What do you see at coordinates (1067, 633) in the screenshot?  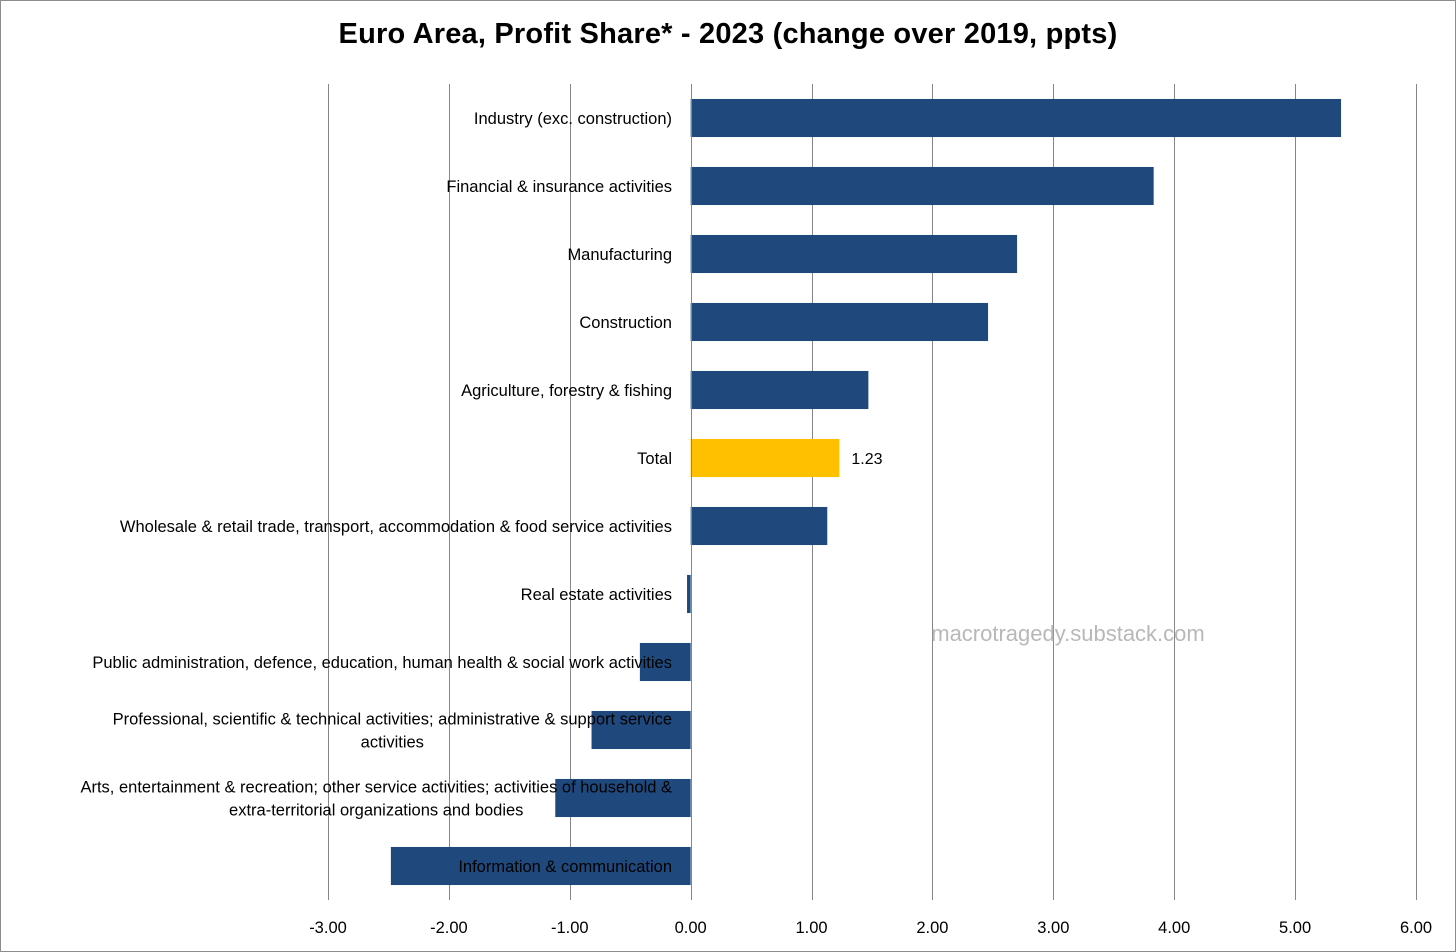 I see `watermark-text: macrotragedy.substack.com` at bounding box center [1067, 633].